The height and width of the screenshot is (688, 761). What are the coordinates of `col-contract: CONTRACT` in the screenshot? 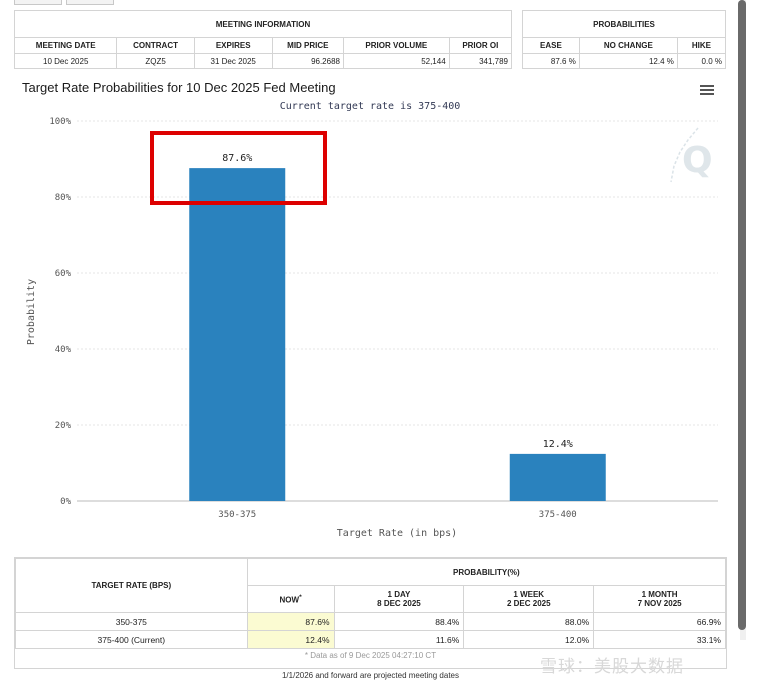 It's located at (155, 45).